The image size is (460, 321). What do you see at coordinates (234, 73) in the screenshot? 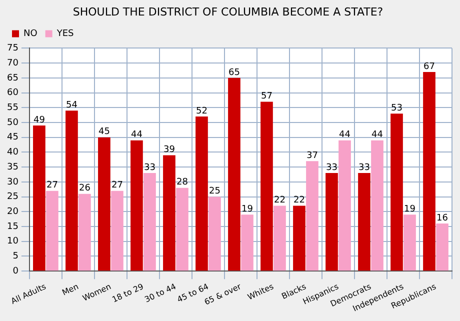
I see `data-label: 65` at bounding box center [234, 73].